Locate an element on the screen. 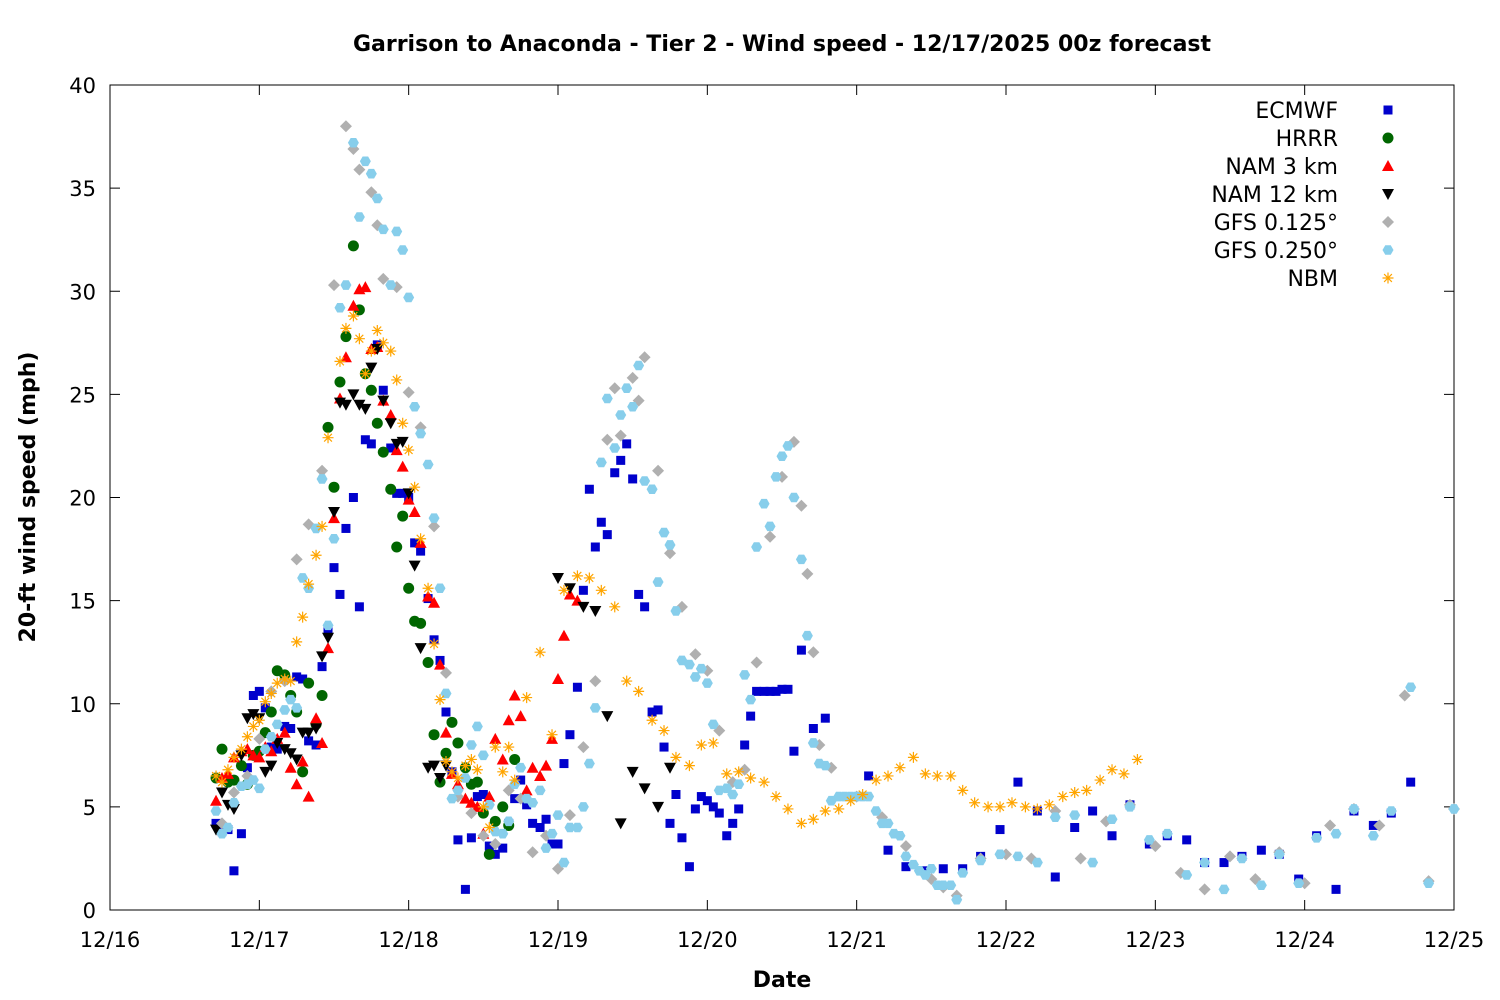 Image resolution: width=1500 pixels, height=1000 pixels. x-tick-label: 12/24 is located at coordinates (1304, 940).